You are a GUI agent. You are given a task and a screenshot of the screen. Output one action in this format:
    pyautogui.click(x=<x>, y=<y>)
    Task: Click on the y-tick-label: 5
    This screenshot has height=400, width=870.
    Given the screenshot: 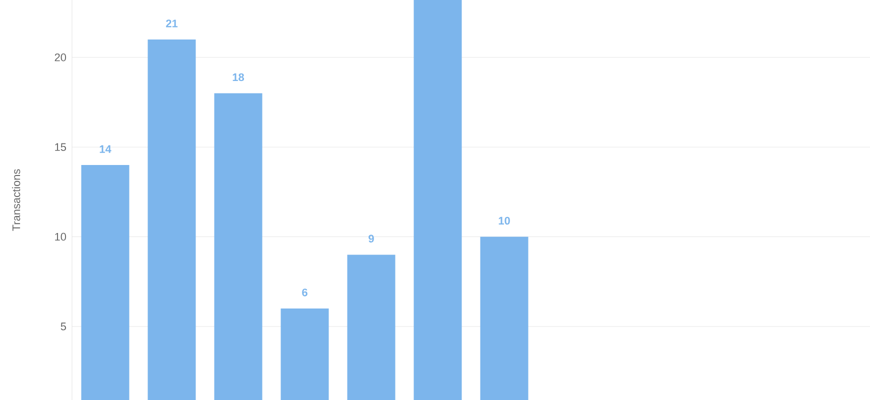 What is the action you would take?
    pyautogui.click(x=63, y=326)
    